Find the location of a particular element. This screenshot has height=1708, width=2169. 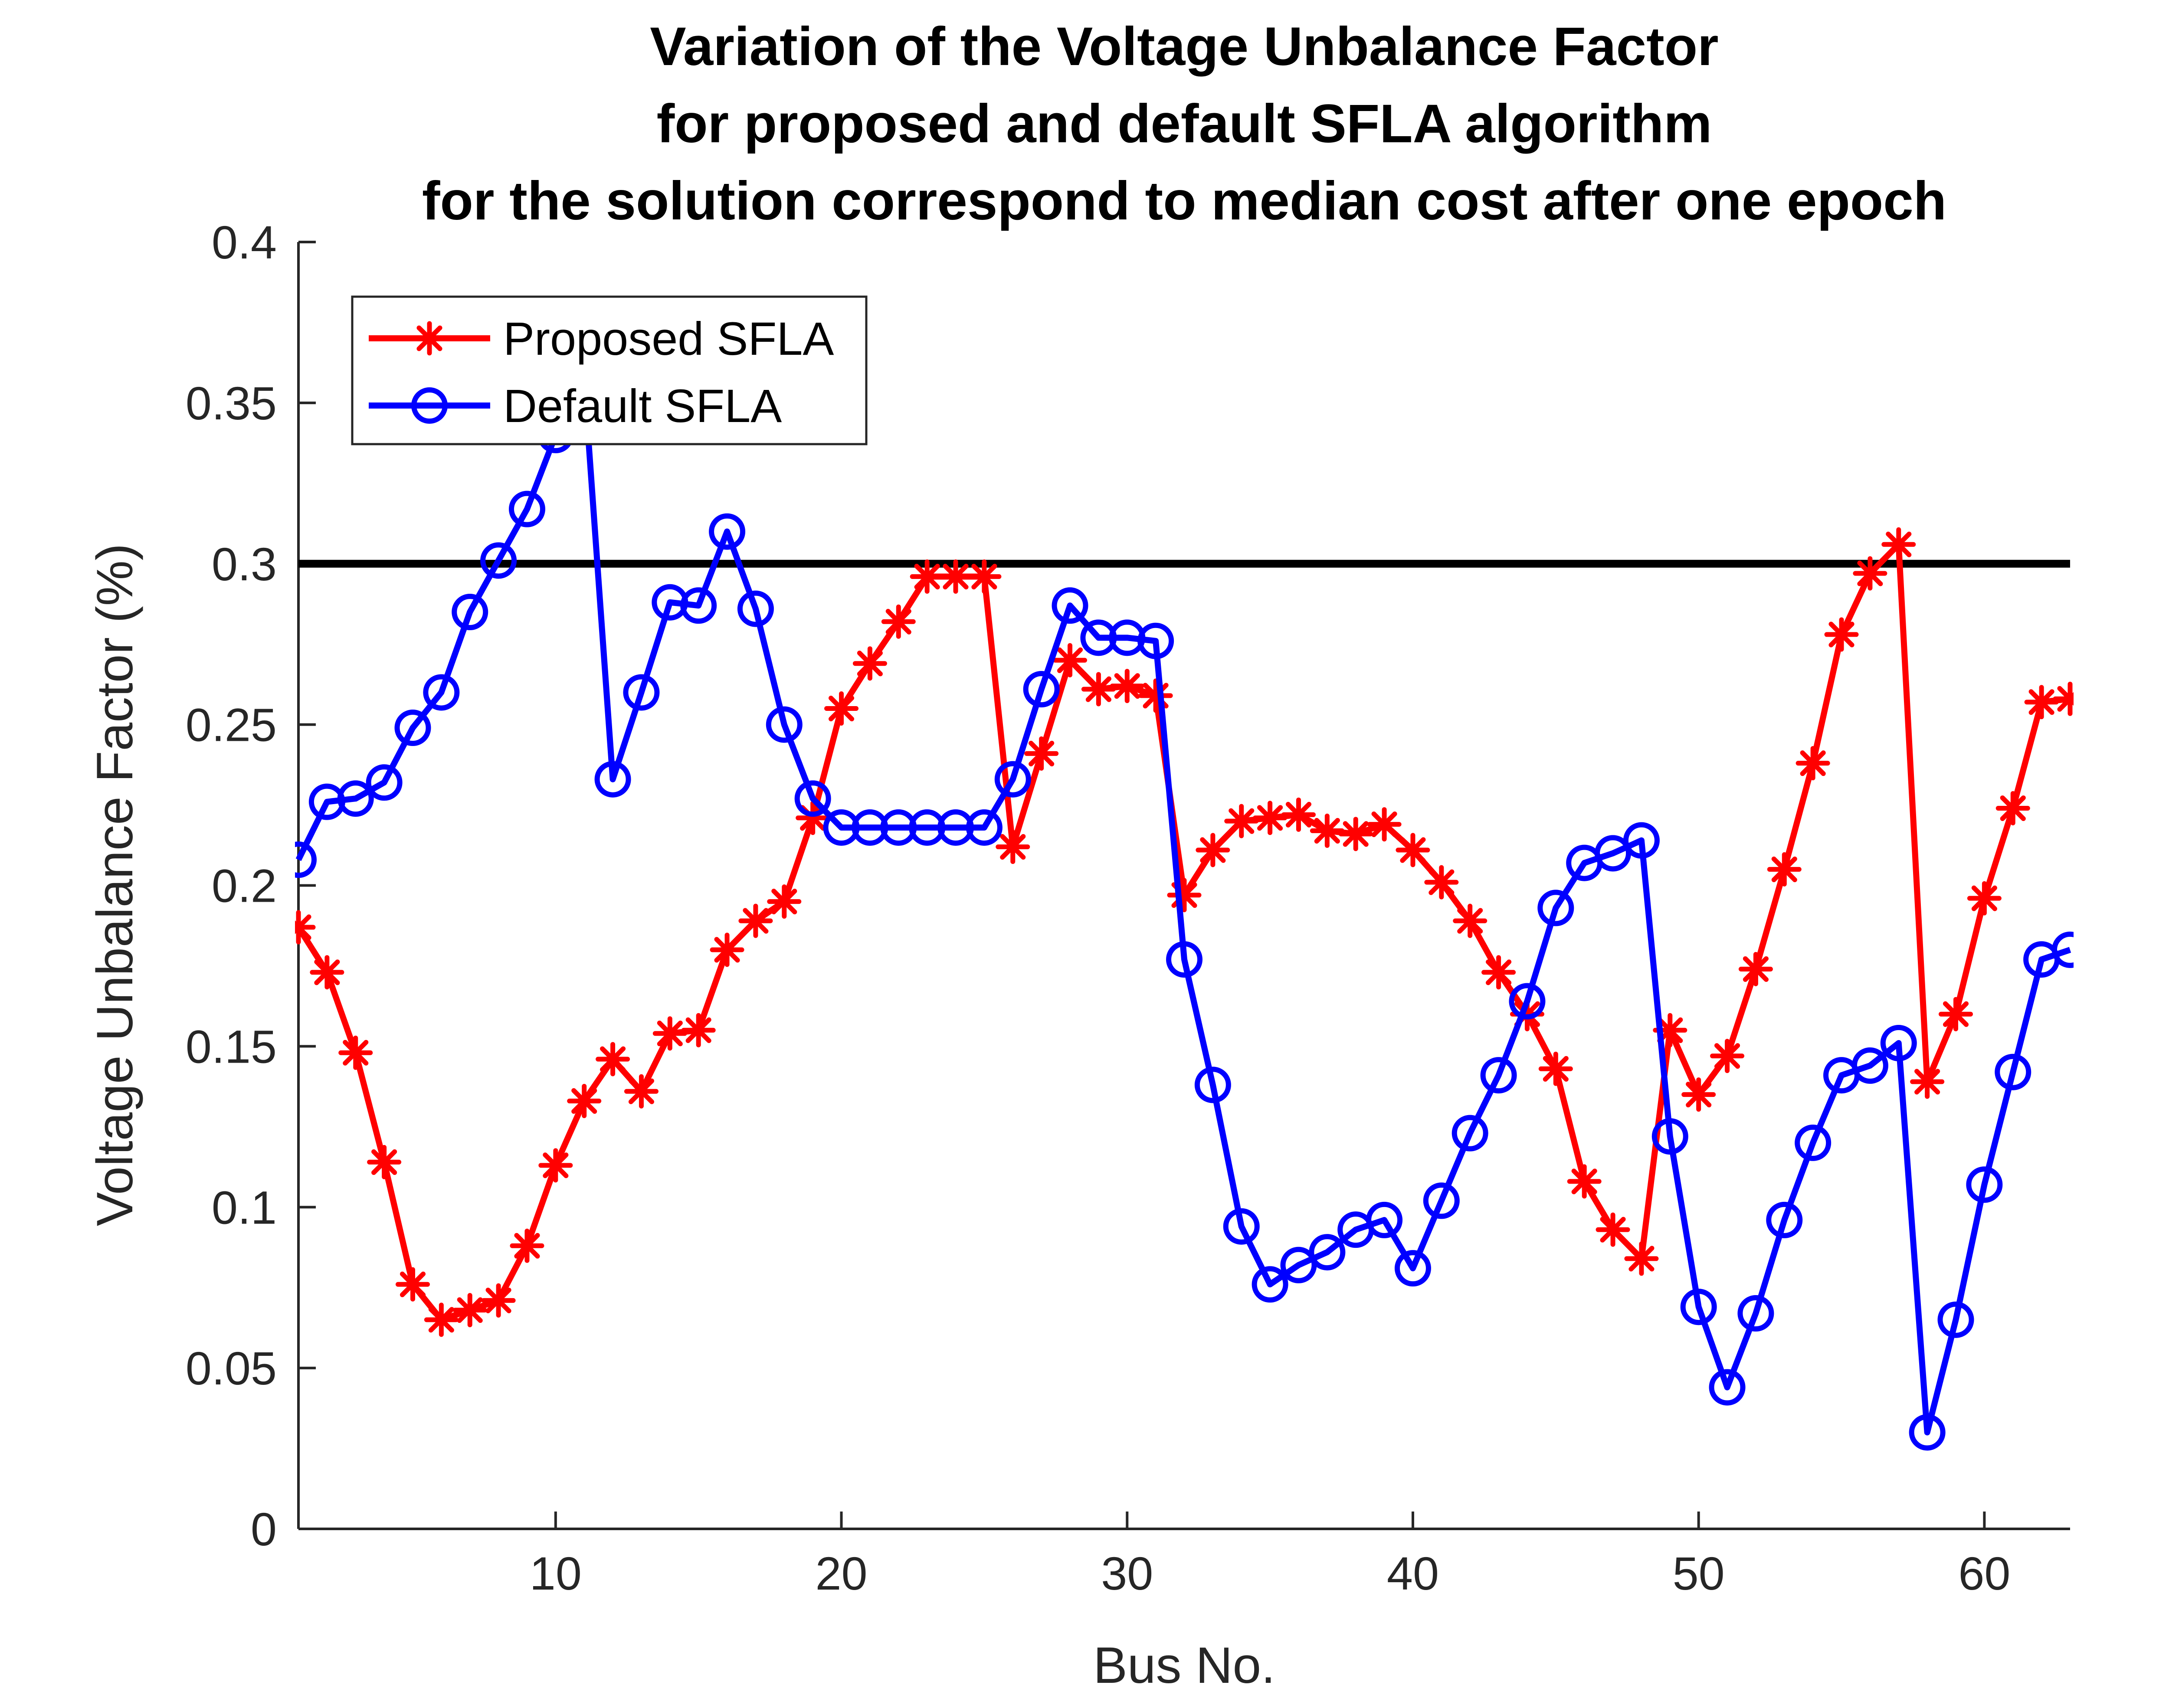

legend-label-default: Default SFLA is located at coordinates (642, 406).